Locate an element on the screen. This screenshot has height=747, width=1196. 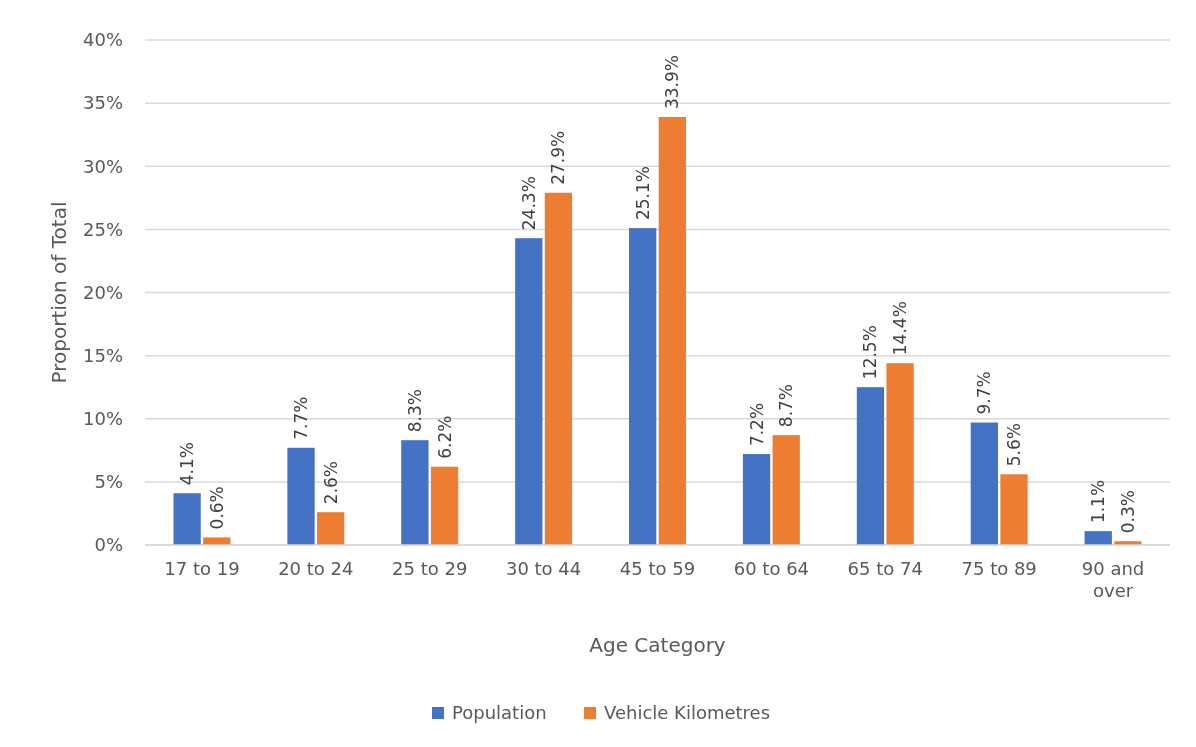
x-tick-label: 45 to 59 is located at coordinates (657, 568).